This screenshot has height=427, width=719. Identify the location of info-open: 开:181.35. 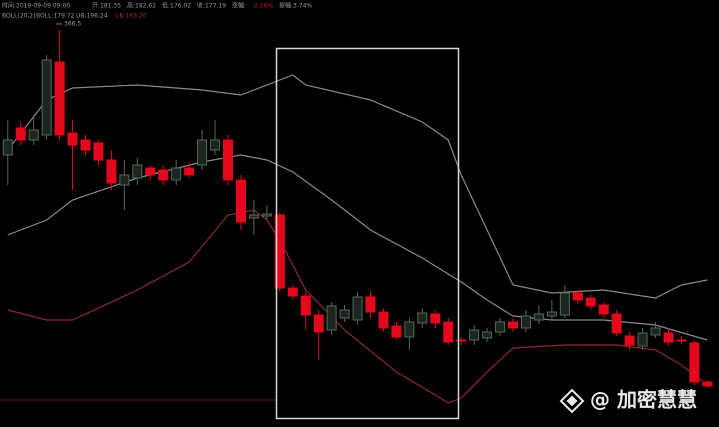
(106, 6).